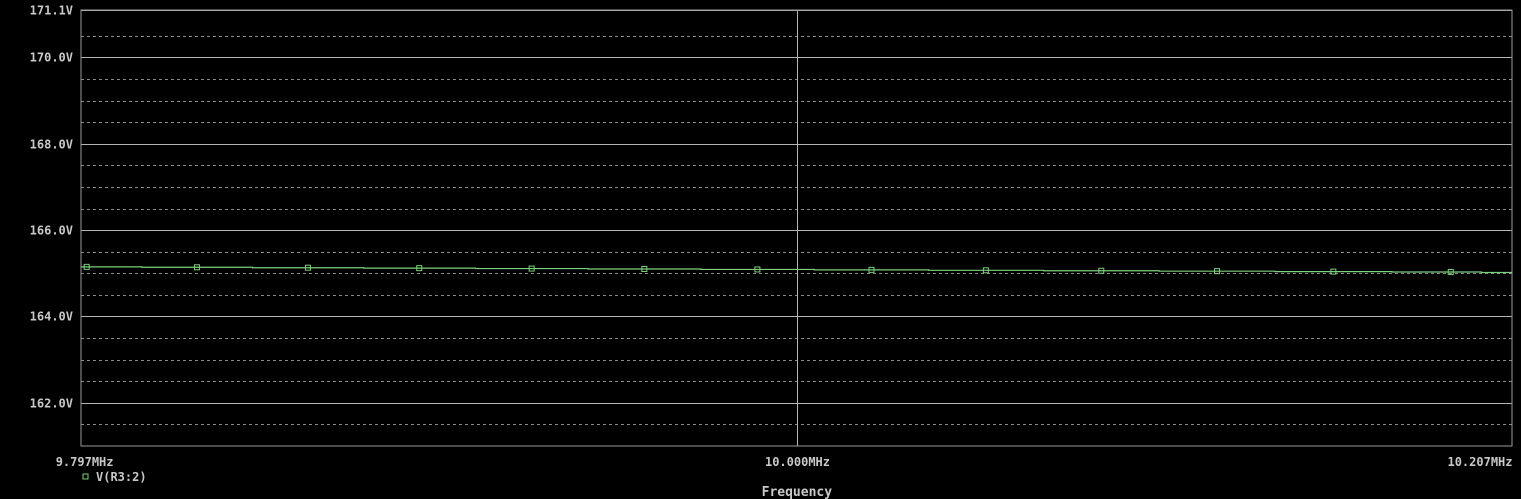  I want to click on legend: V(R3:2), so click(114, 477).